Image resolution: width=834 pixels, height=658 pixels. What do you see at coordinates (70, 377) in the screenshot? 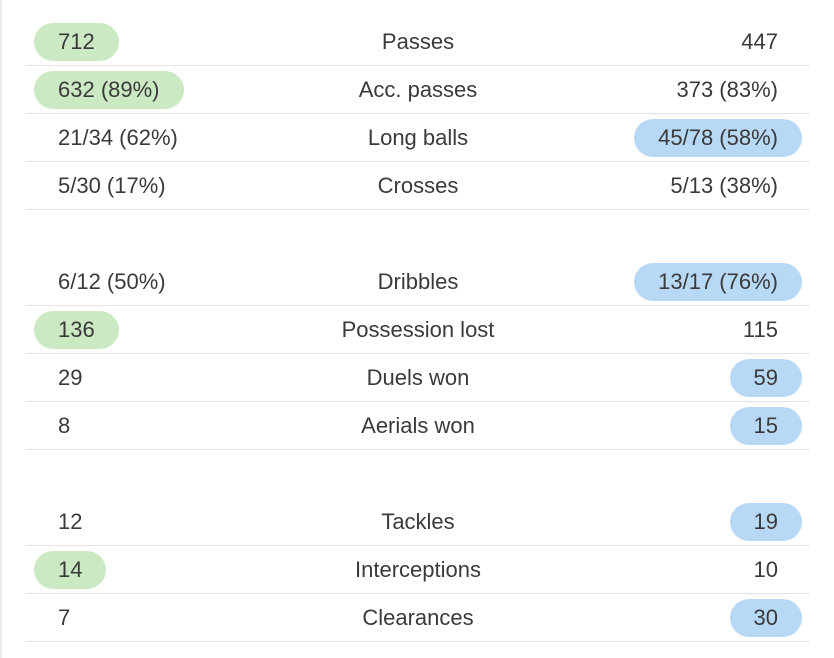
I see `home-value: 29` at bounding box center [70, 377].